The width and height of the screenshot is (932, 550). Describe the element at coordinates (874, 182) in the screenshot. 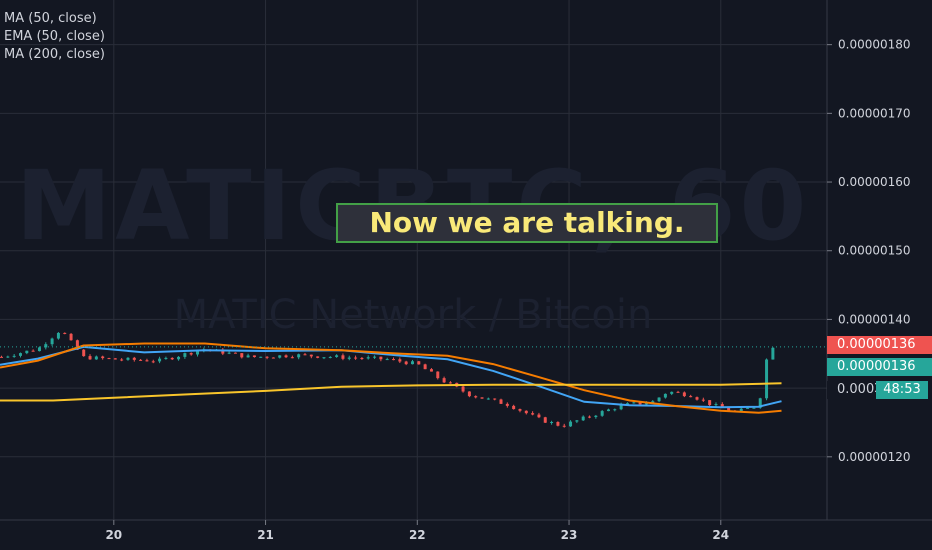

I see `price-tick-label: 0.00000160` at that location.